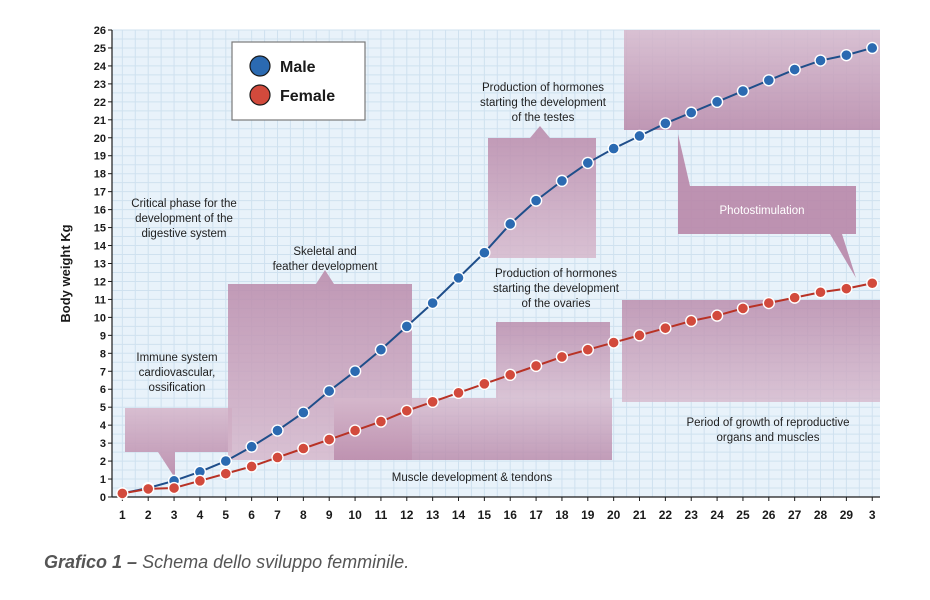  Describe the element at coordinates (176, 358) in the screenshot. I see `annotation-immune: Immune system` at that location.